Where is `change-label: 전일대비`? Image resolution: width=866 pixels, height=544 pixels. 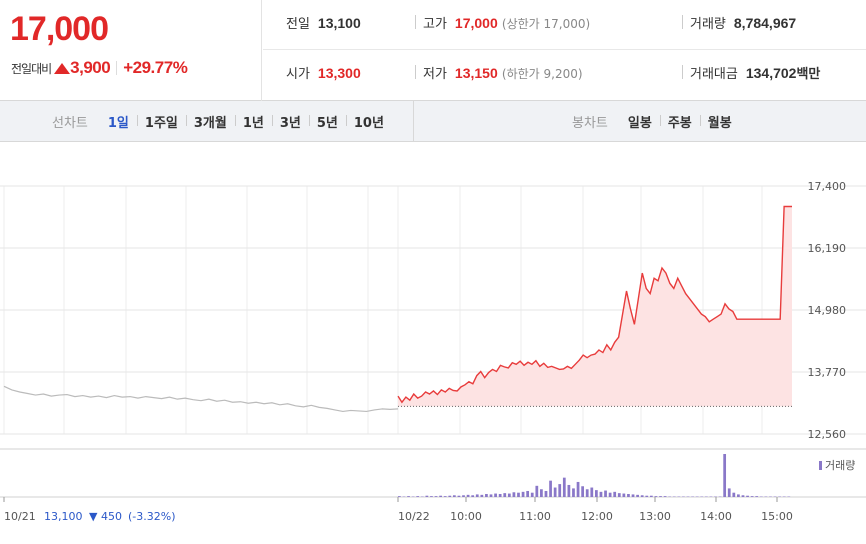
change-label: 전일대비 is located at coordinates (31, 69).